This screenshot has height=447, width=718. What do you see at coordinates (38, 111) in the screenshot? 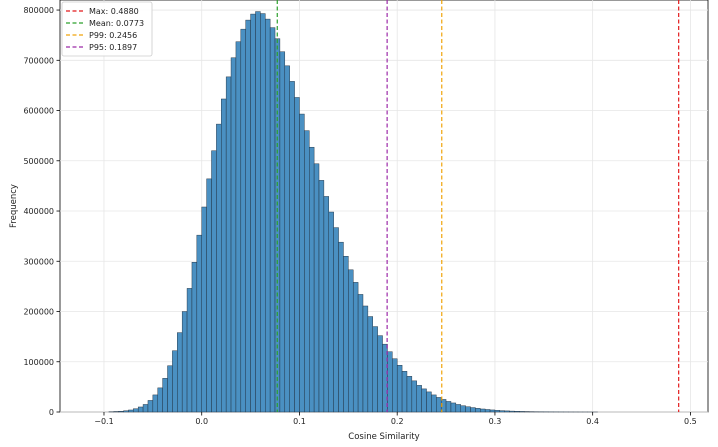
I see `y-tick-label: 600000` at bounding box center [38, 111].